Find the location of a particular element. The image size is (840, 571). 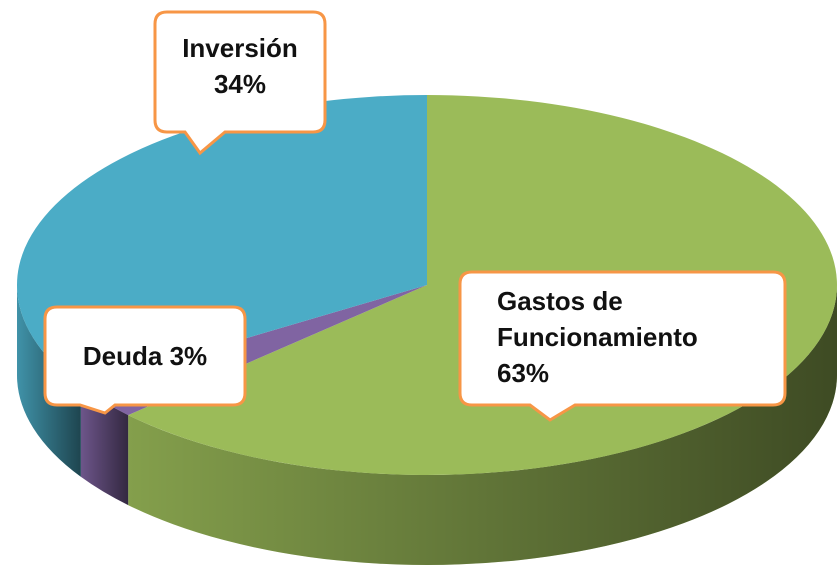

value-label: 63% is located at coordinates (523, 373).